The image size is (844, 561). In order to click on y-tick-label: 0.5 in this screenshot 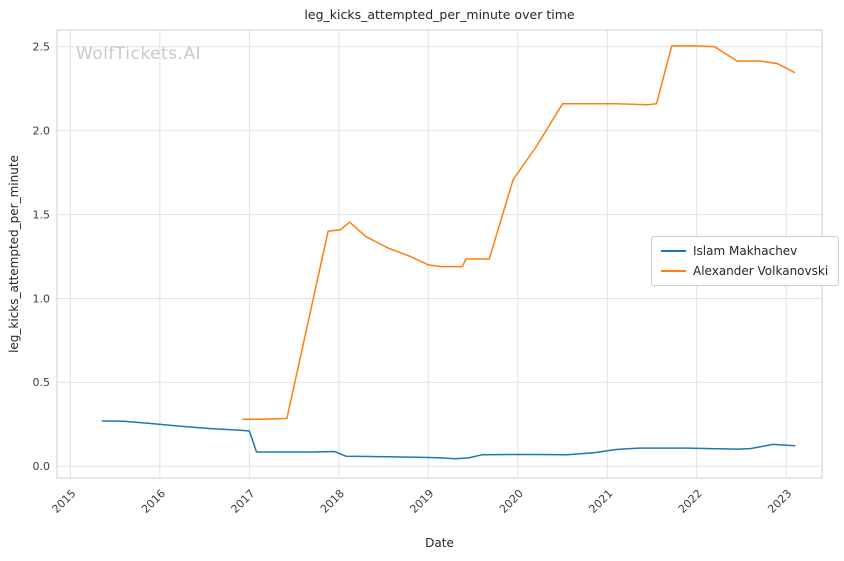, I will do `click(42, 382)`.